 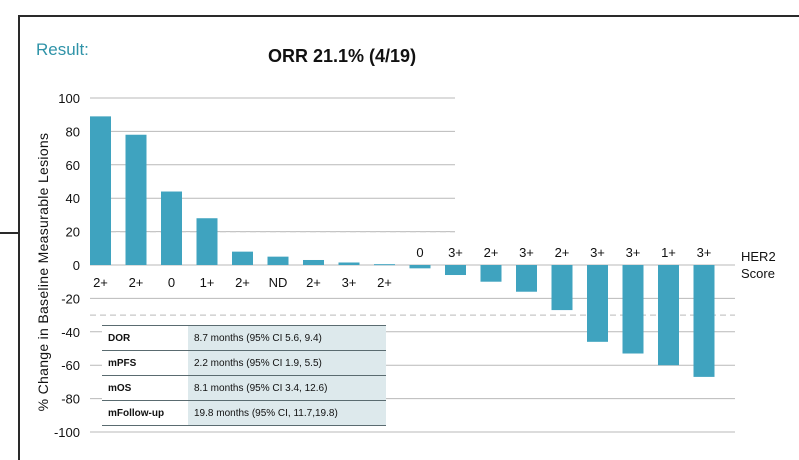 I want to click on y-tick-label: 60, so click(x=73, y=165).